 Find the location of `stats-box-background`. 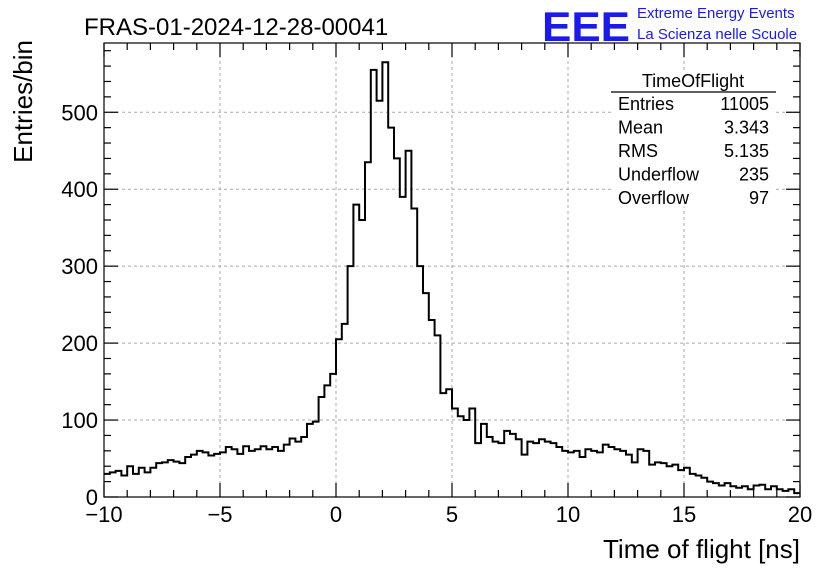

stats-box-background is located at coordinates (693, 140).